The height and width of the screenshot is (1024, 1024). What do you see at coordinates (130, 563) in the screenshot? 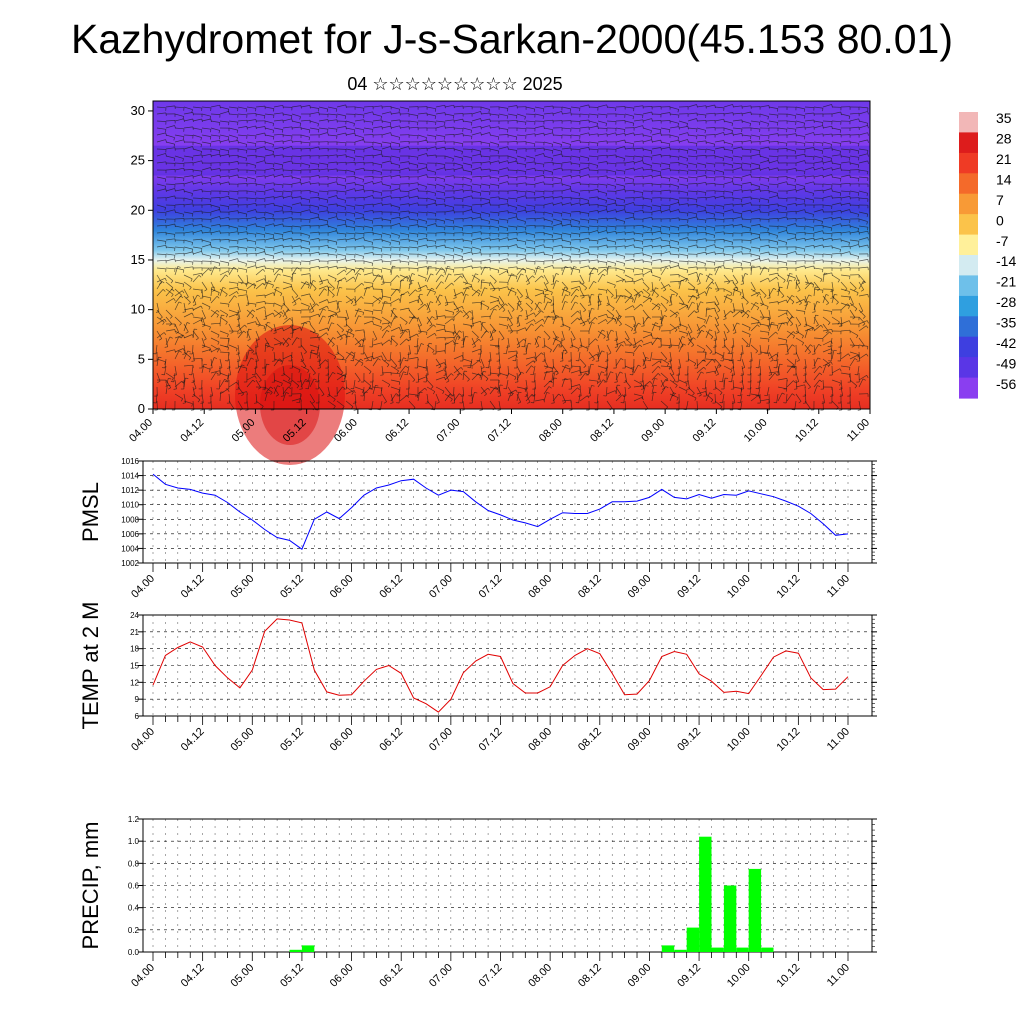
I see `y-tick-label: 1002` at bounding box center [130, 563].